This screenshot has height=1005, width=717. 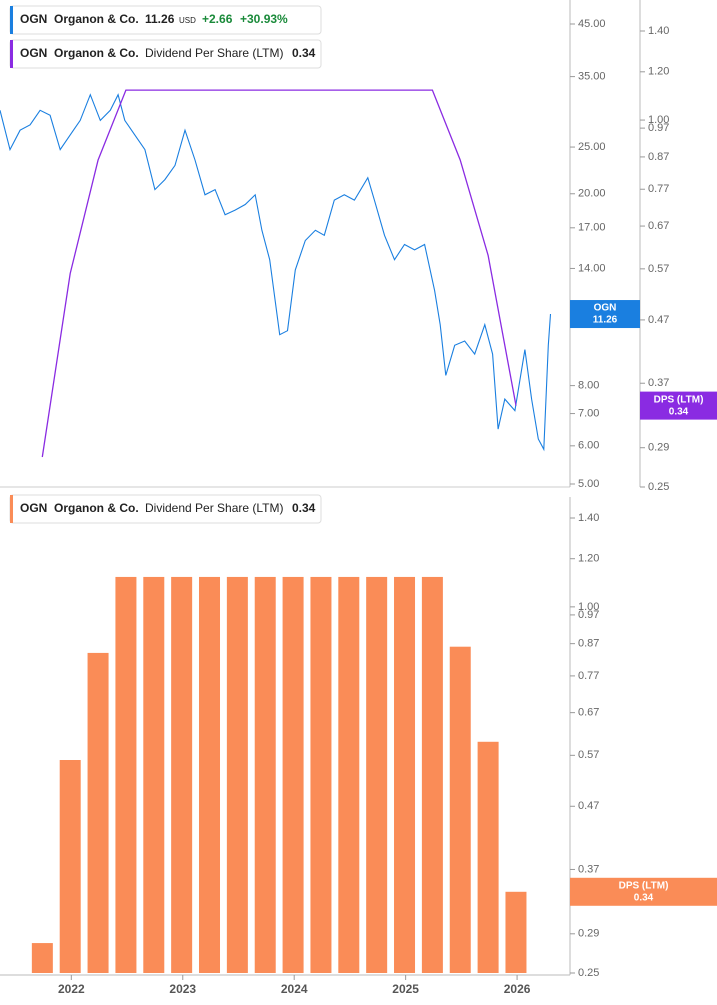 What do you see at coordinates (405, 989) in the screenshot?
I see `x-tick-label: 2025` at bounding box center [405, 989].